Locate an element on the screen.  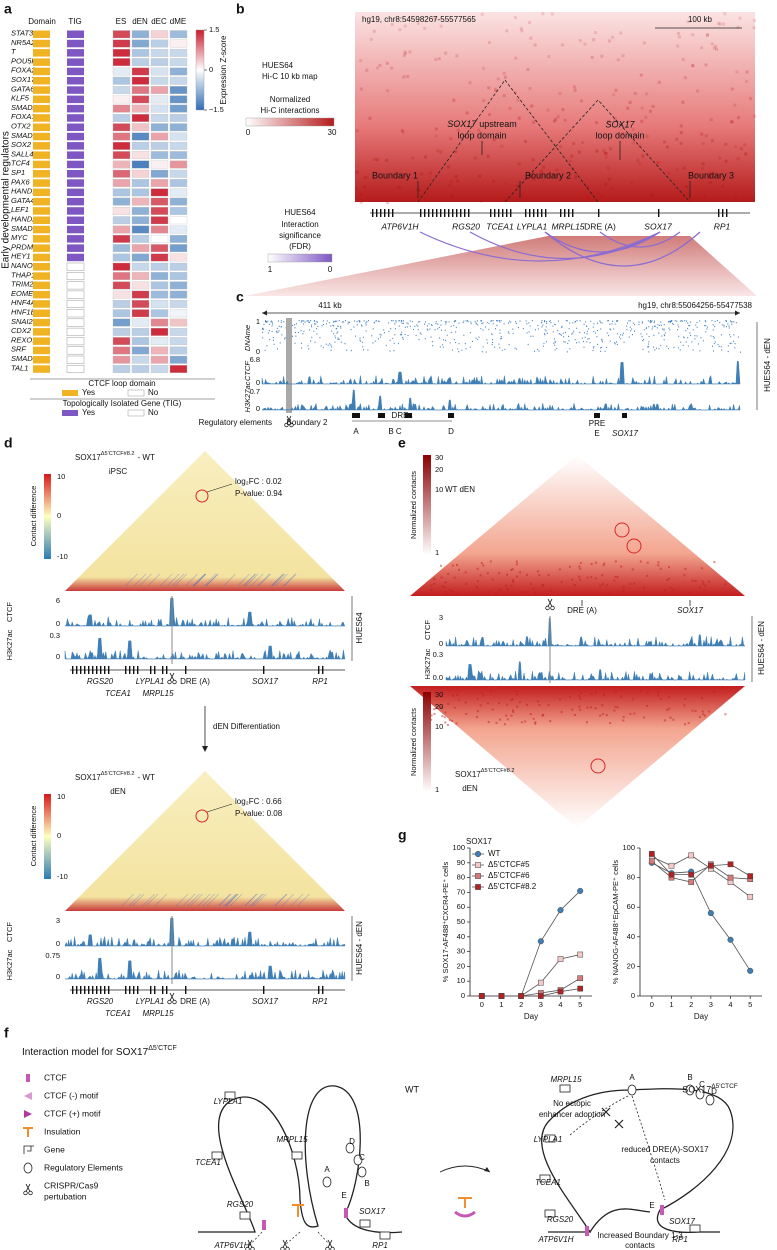
y-tick-label: 80 is located at coordinates (631, 877).